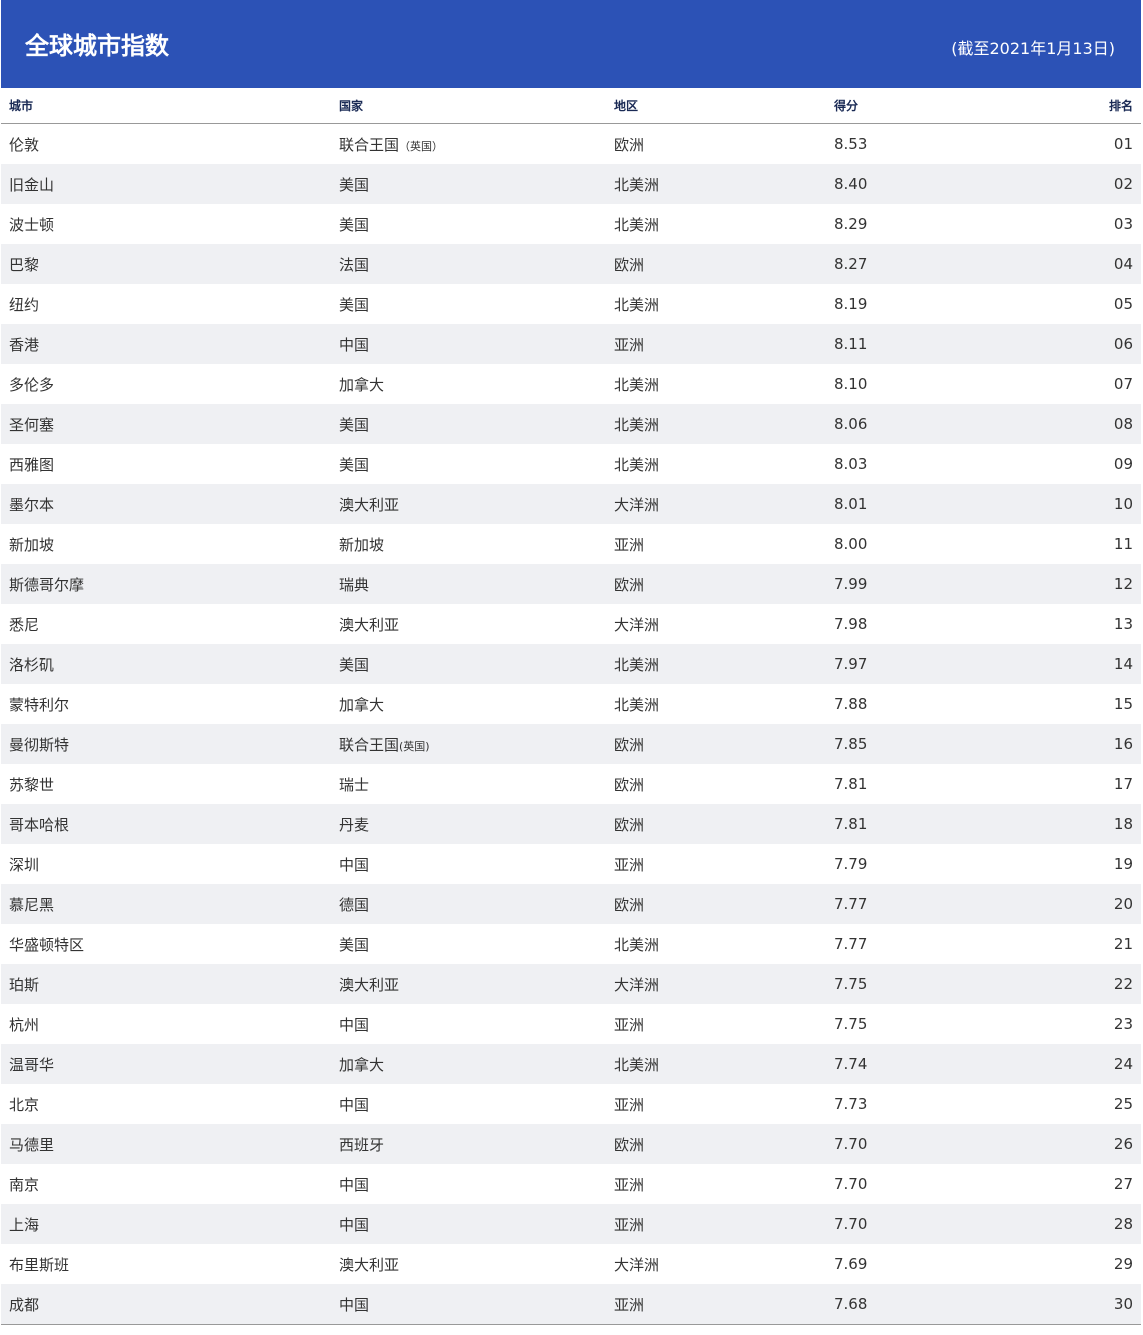 The width and height of the screenshot is (1143, 1335). I want to click on cell-rank: 26, so click(1097, 1144).